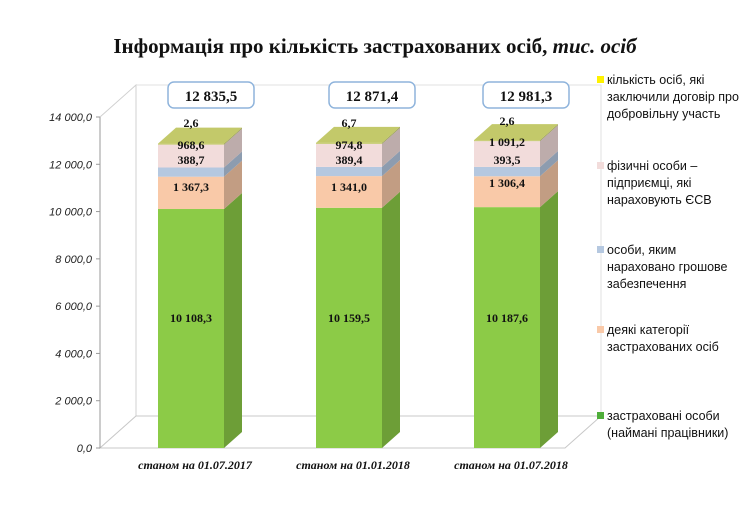  Describe the element at coordinates (74, 354) in the screenshot. I see `y-tick-label: 4 000,0` at that location.